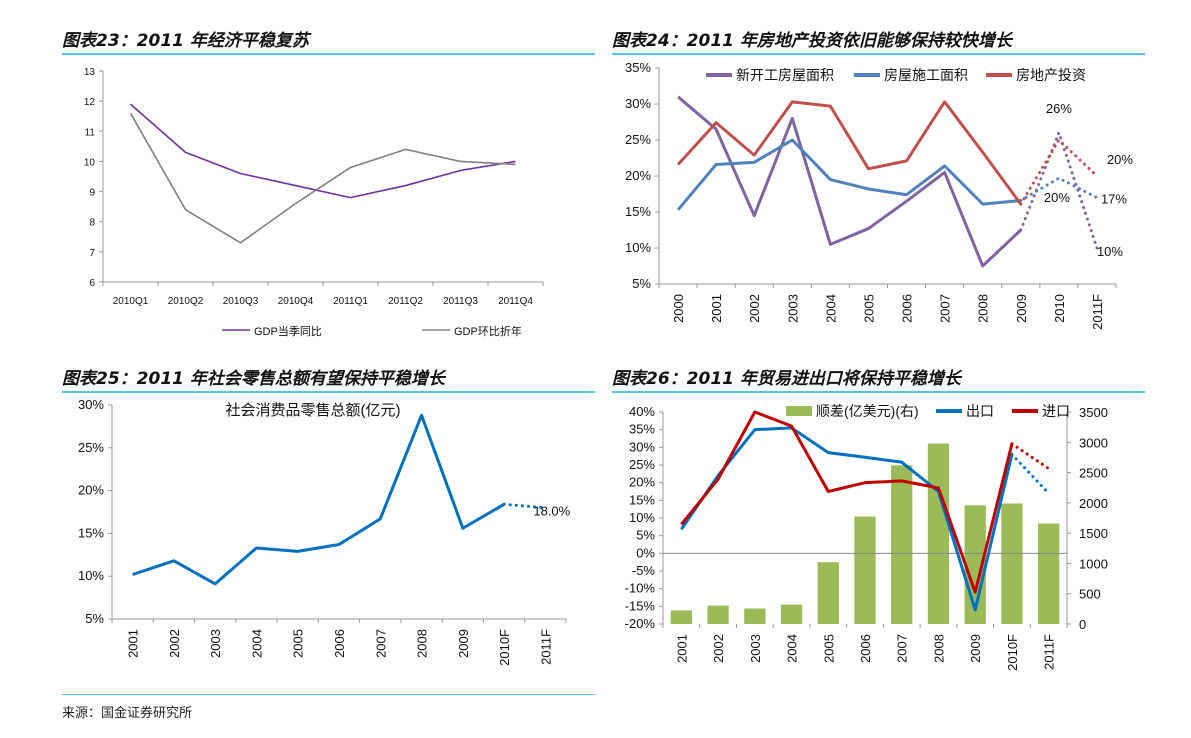  What do you see at coordinates (645, 552) in the screenshot?
I see `y-tick-label: 0%` at bounding box center [645, 552].